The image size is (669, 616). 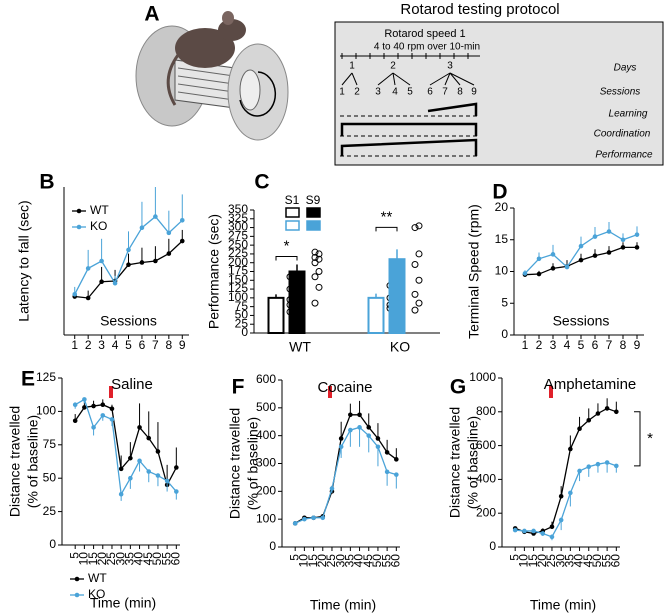 What do you see at coordinates (344, 387) in the screenshot?
I see `chart-title: Cocaine` at bounding box center [344, 387].